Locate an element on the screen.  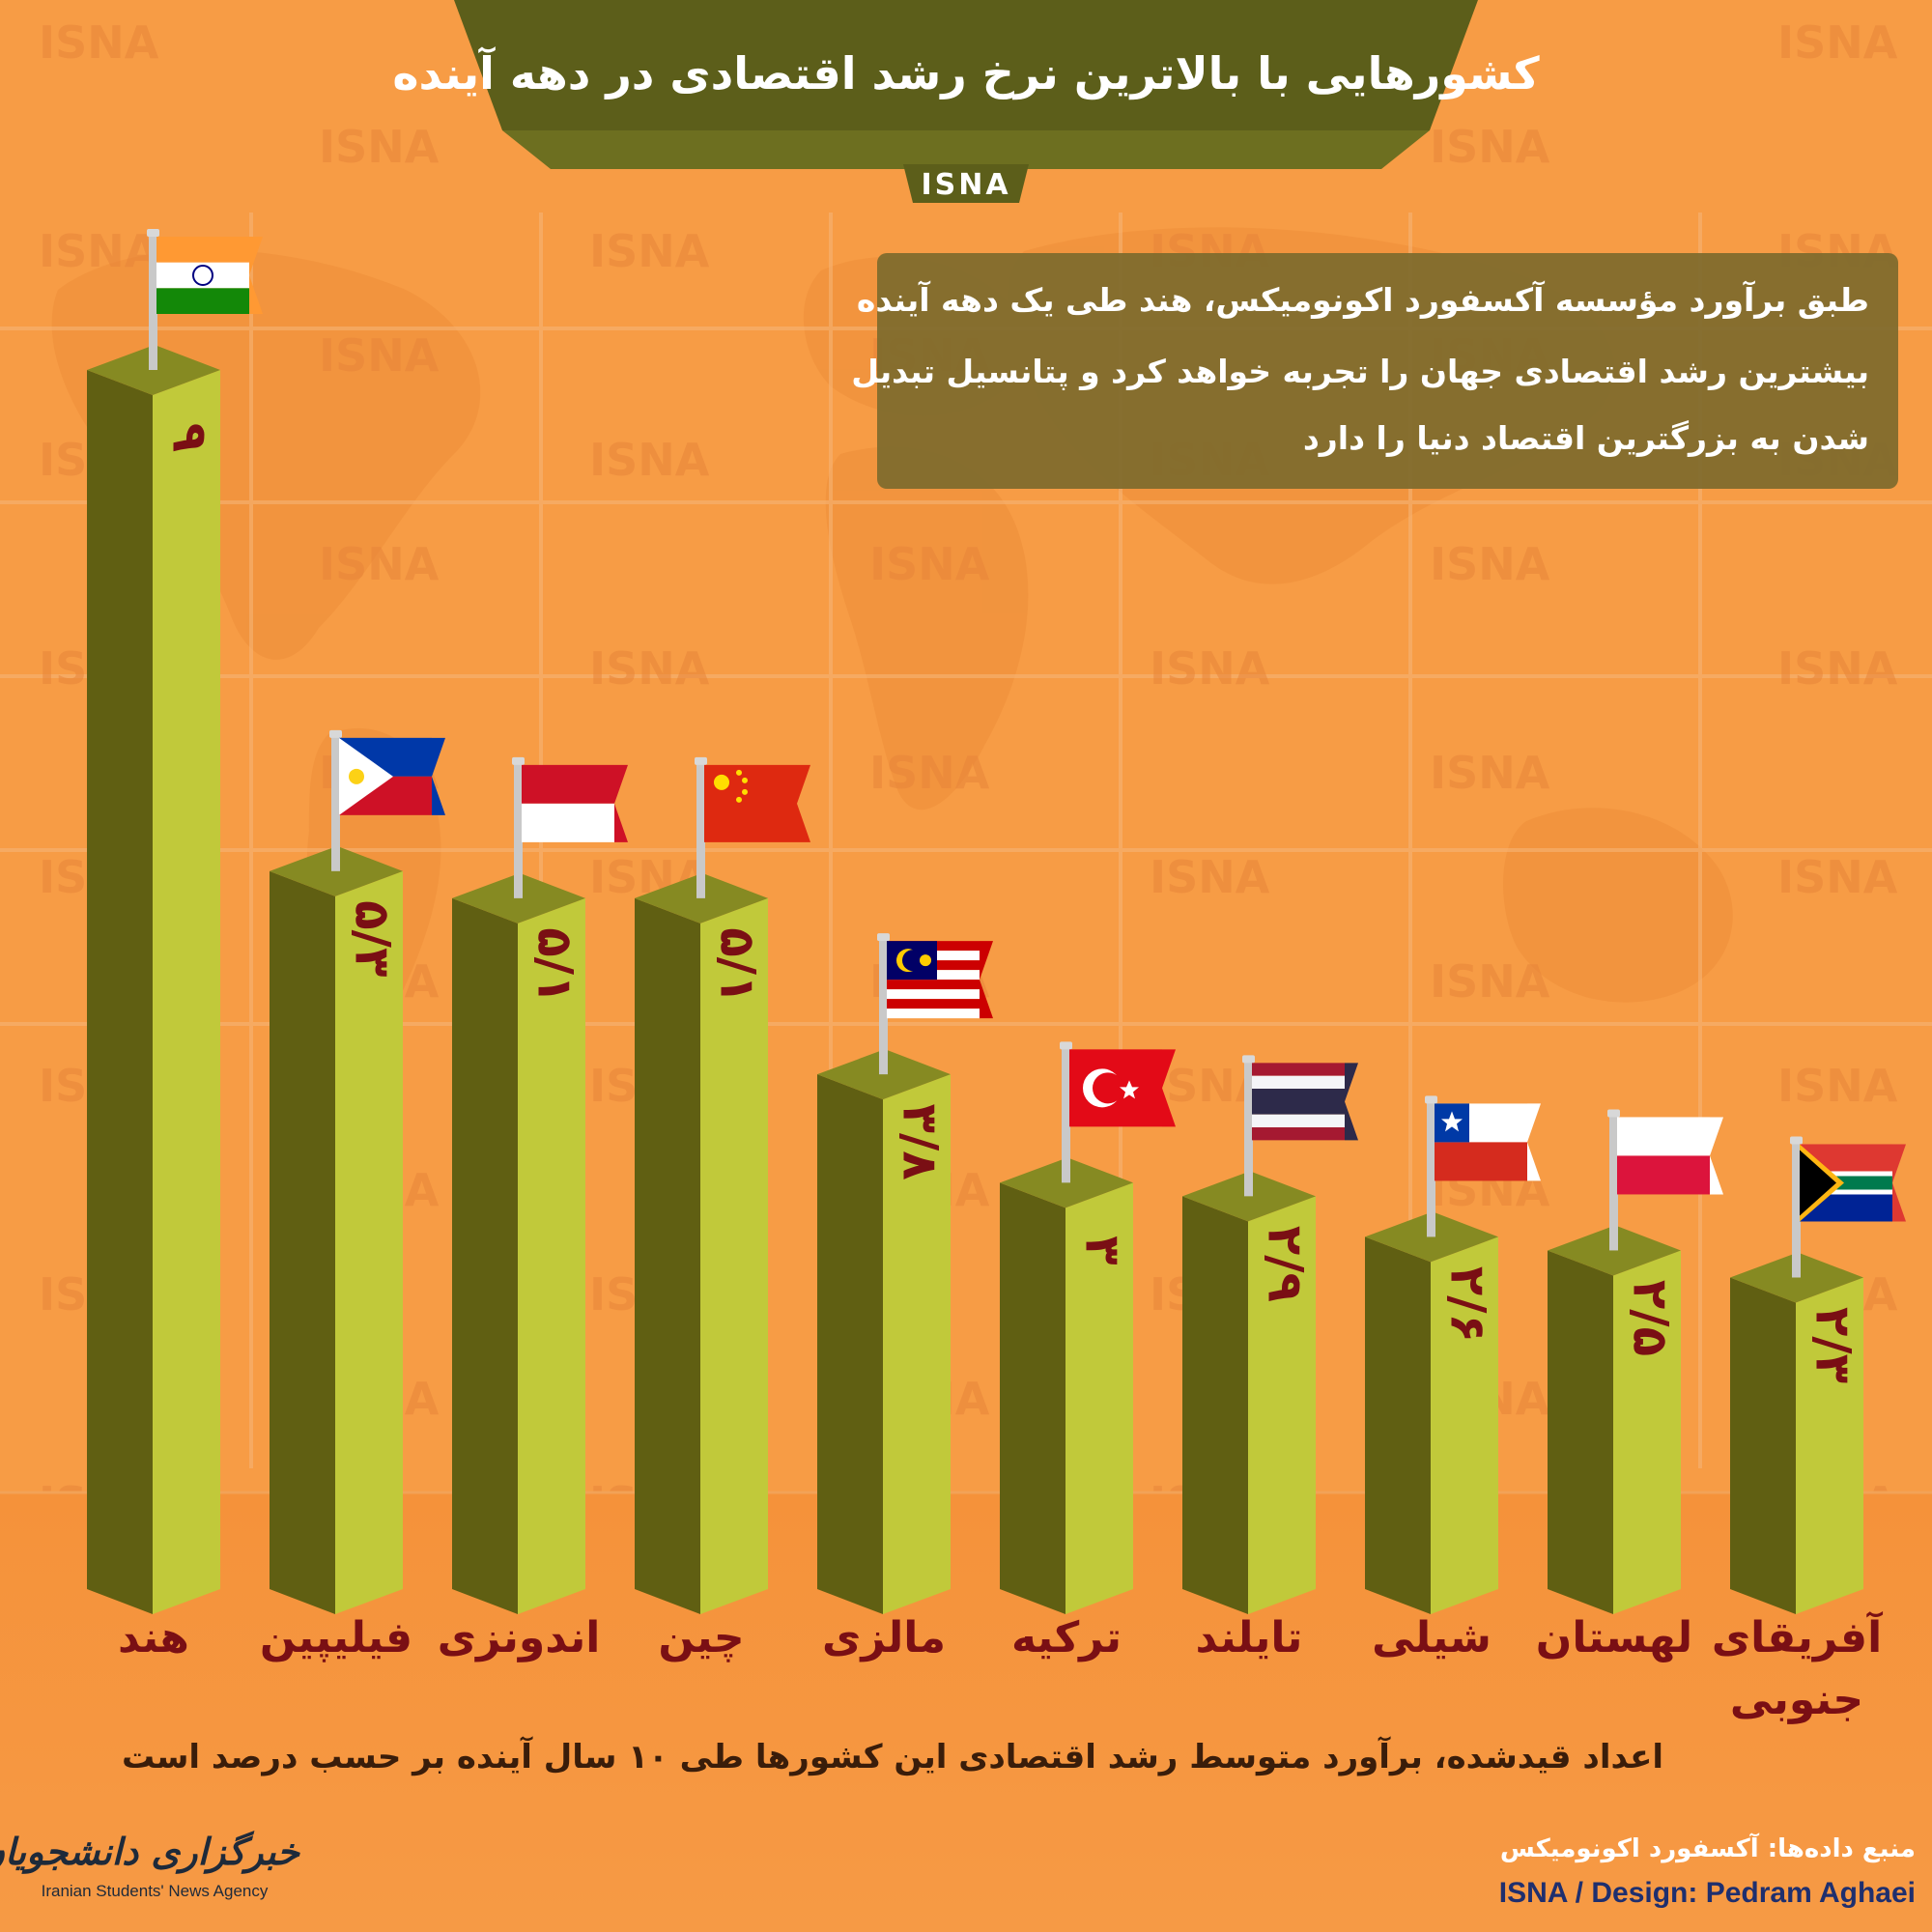
flag-philippines-icon is located at coordinates (392, 776).